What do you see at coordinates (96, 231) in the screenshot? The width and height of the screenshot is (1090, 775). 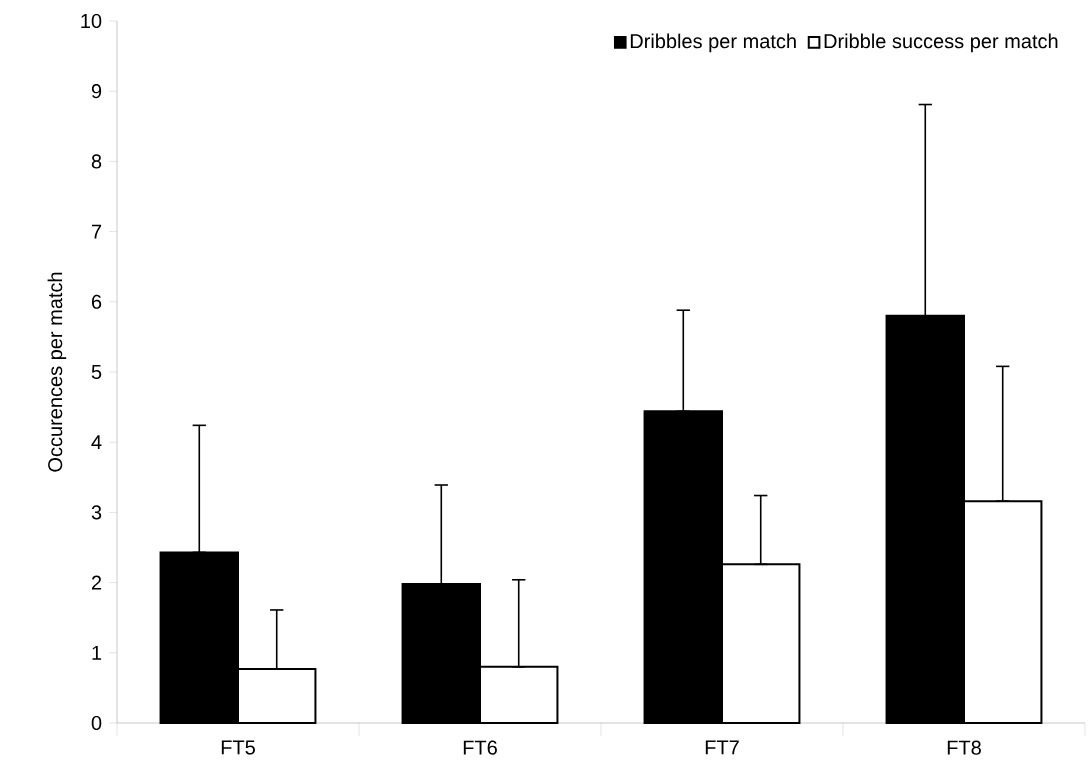 I see `y-tick-label: 7` at bounding box center [96, 231].